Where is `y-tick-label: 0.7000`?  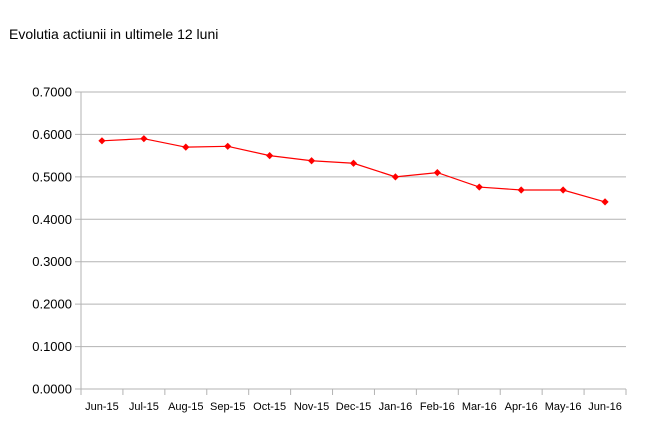 y-tick-label: 0.7000 is located at coordinates (52, 92).